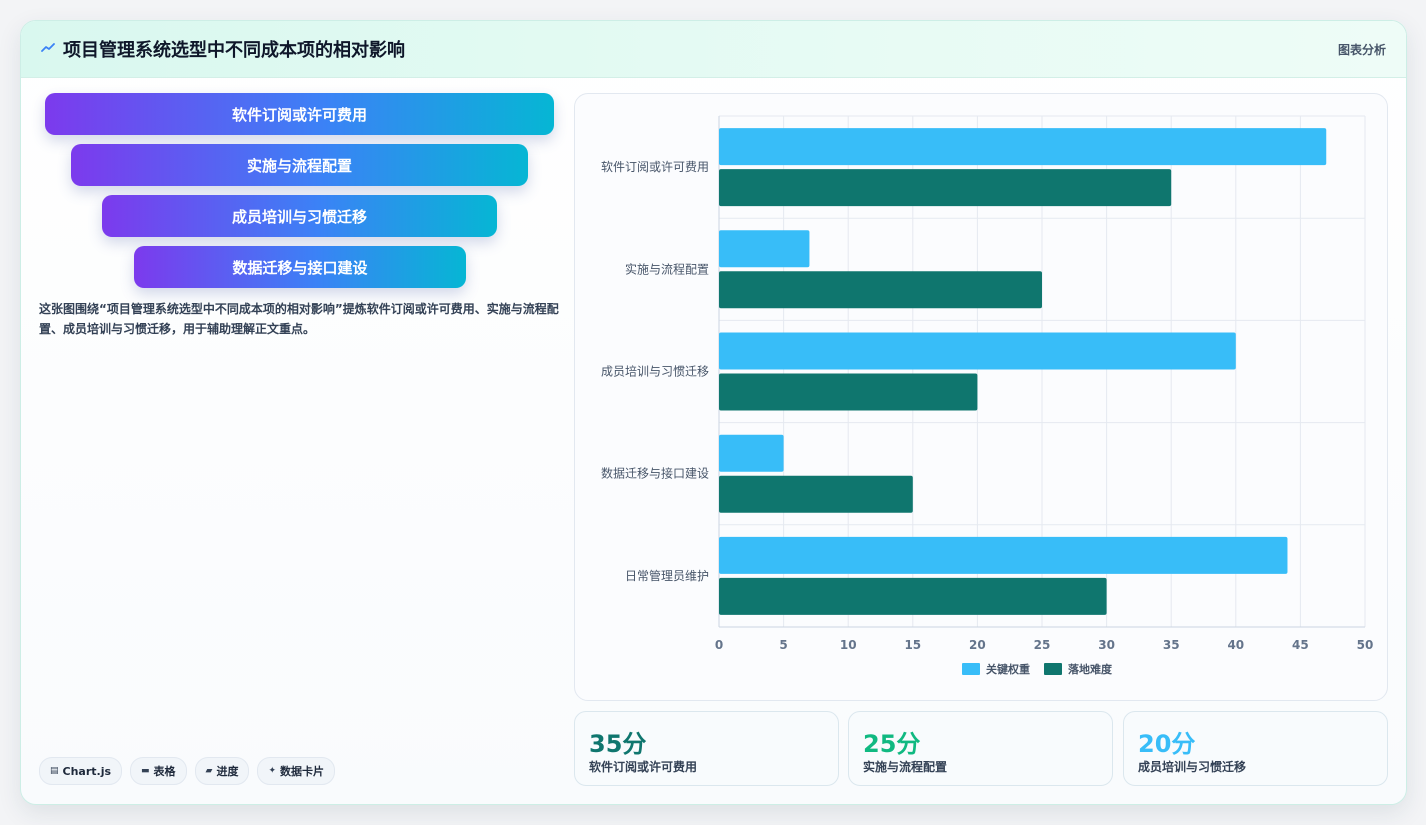 The image size is (1426, 825). Describe the element at coordinates (1008, 669) in the screenshot. I see `legend-label: 关键权重` at that location.